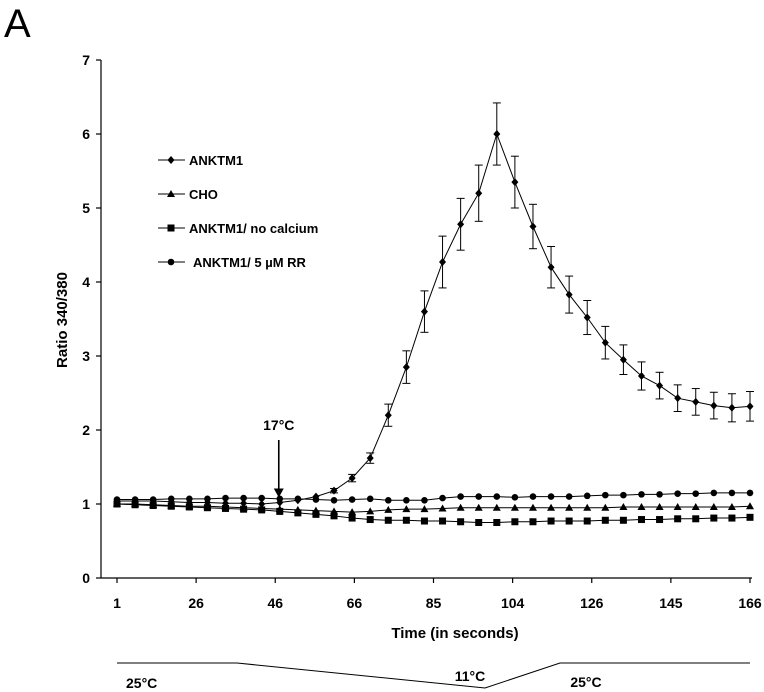 This screenshot has height=692, width=764. What do you see at coordinates (86, 134) in the screenshot?
I see `y-tick-label: 6` at bounding box center [86, 134].